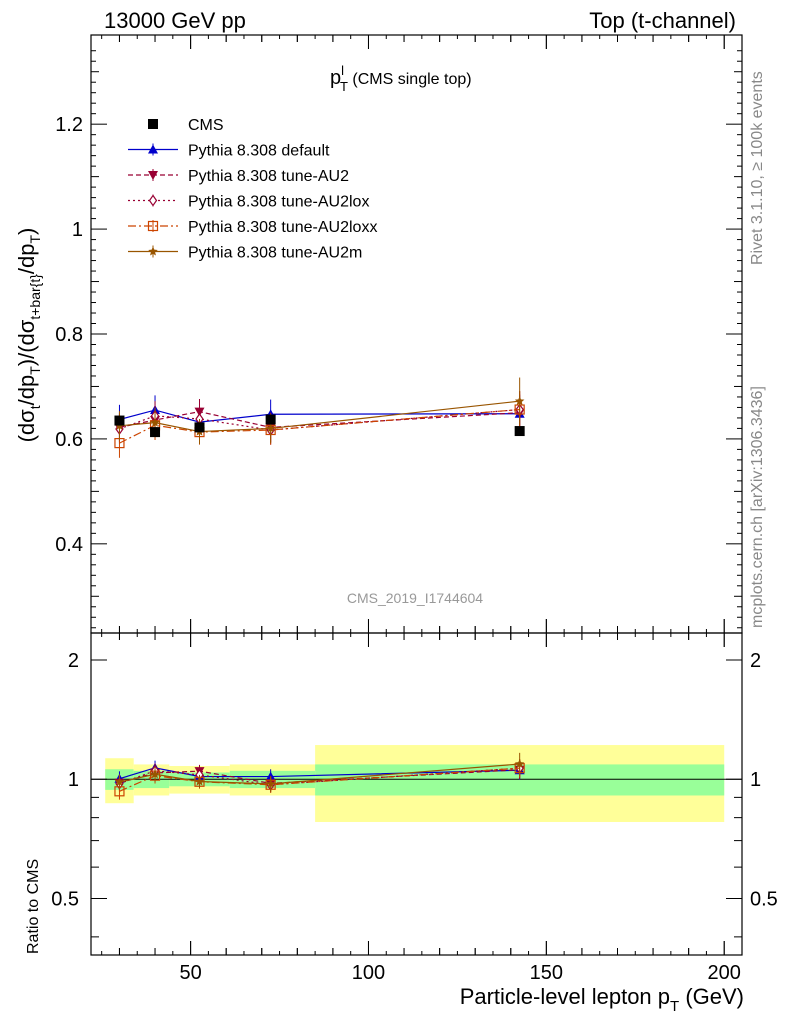  I want to click on legend-entry: Pythia 8.308 tune-AU2lox, so click(248, 202).